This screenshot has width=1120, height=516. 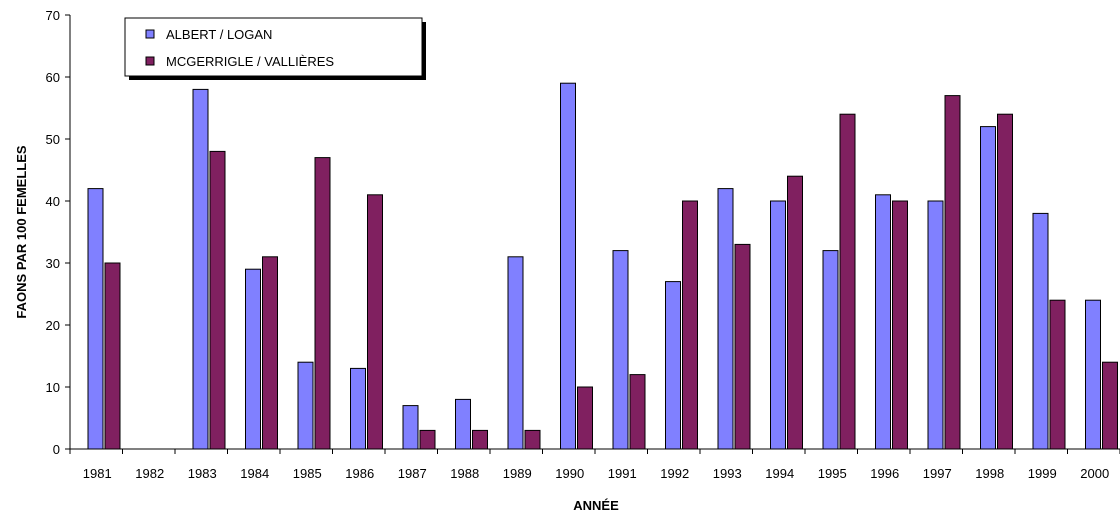 What do you see at coordinates (952, 272) in the screenshot?
I see `bar-mcgerrigle-vallieres-1997` at bounding box center [952, 272].